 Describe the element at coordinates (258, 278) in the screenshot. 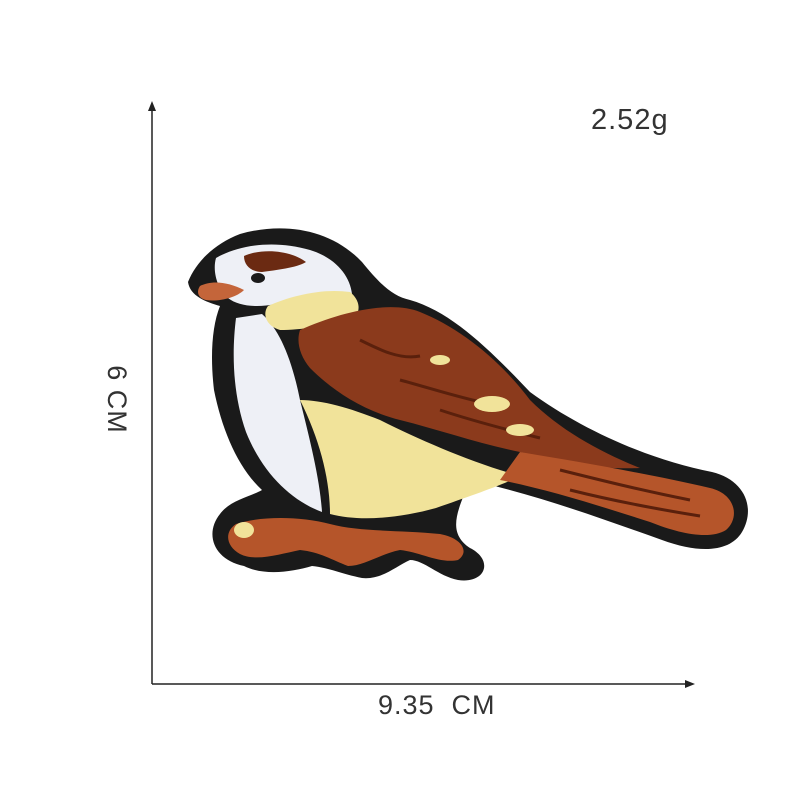

I see `bird-eye-icon` at that location.